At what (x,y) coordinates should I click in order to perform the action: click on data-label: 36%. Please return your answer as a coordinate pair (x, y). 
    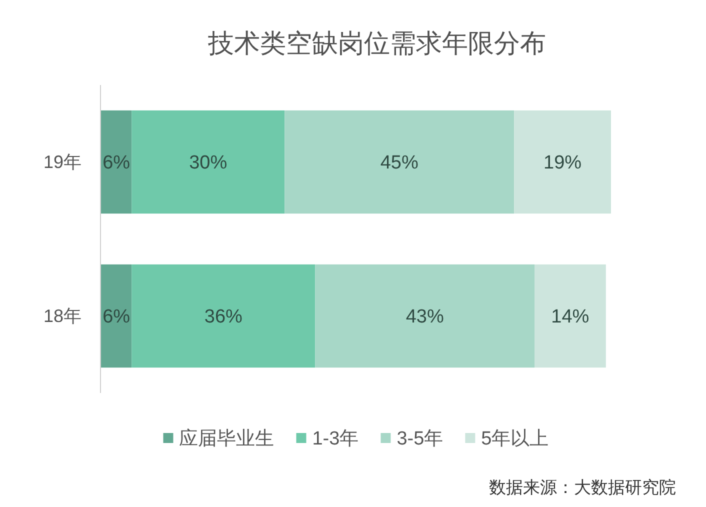
    Looking at the image, I should click on (223, 317).